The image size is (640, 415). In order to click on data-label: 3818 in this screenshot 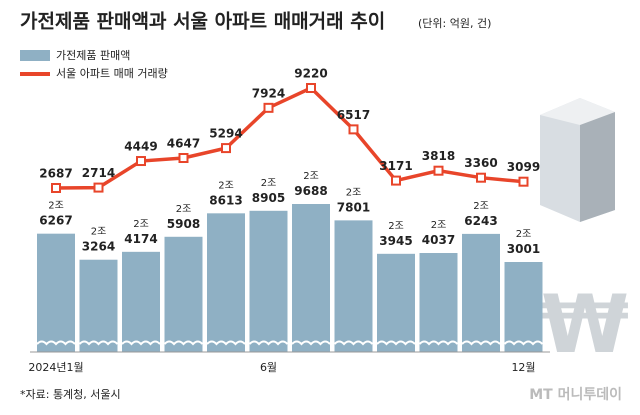, I will do `click(438, 156)`.